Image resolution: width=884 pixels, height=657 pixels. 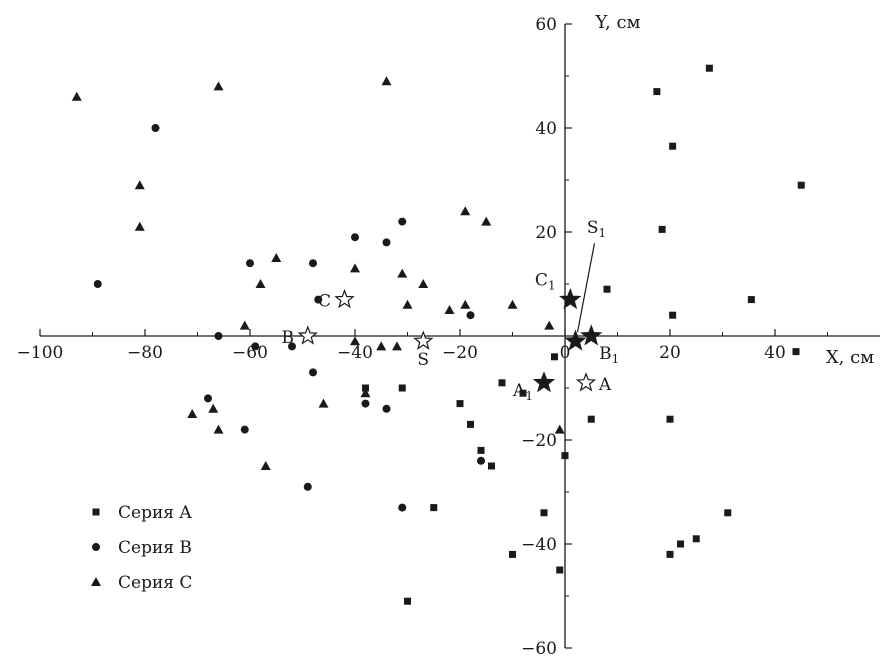 I want to click on y-tick-label: 60, so click(x=546, y=25).